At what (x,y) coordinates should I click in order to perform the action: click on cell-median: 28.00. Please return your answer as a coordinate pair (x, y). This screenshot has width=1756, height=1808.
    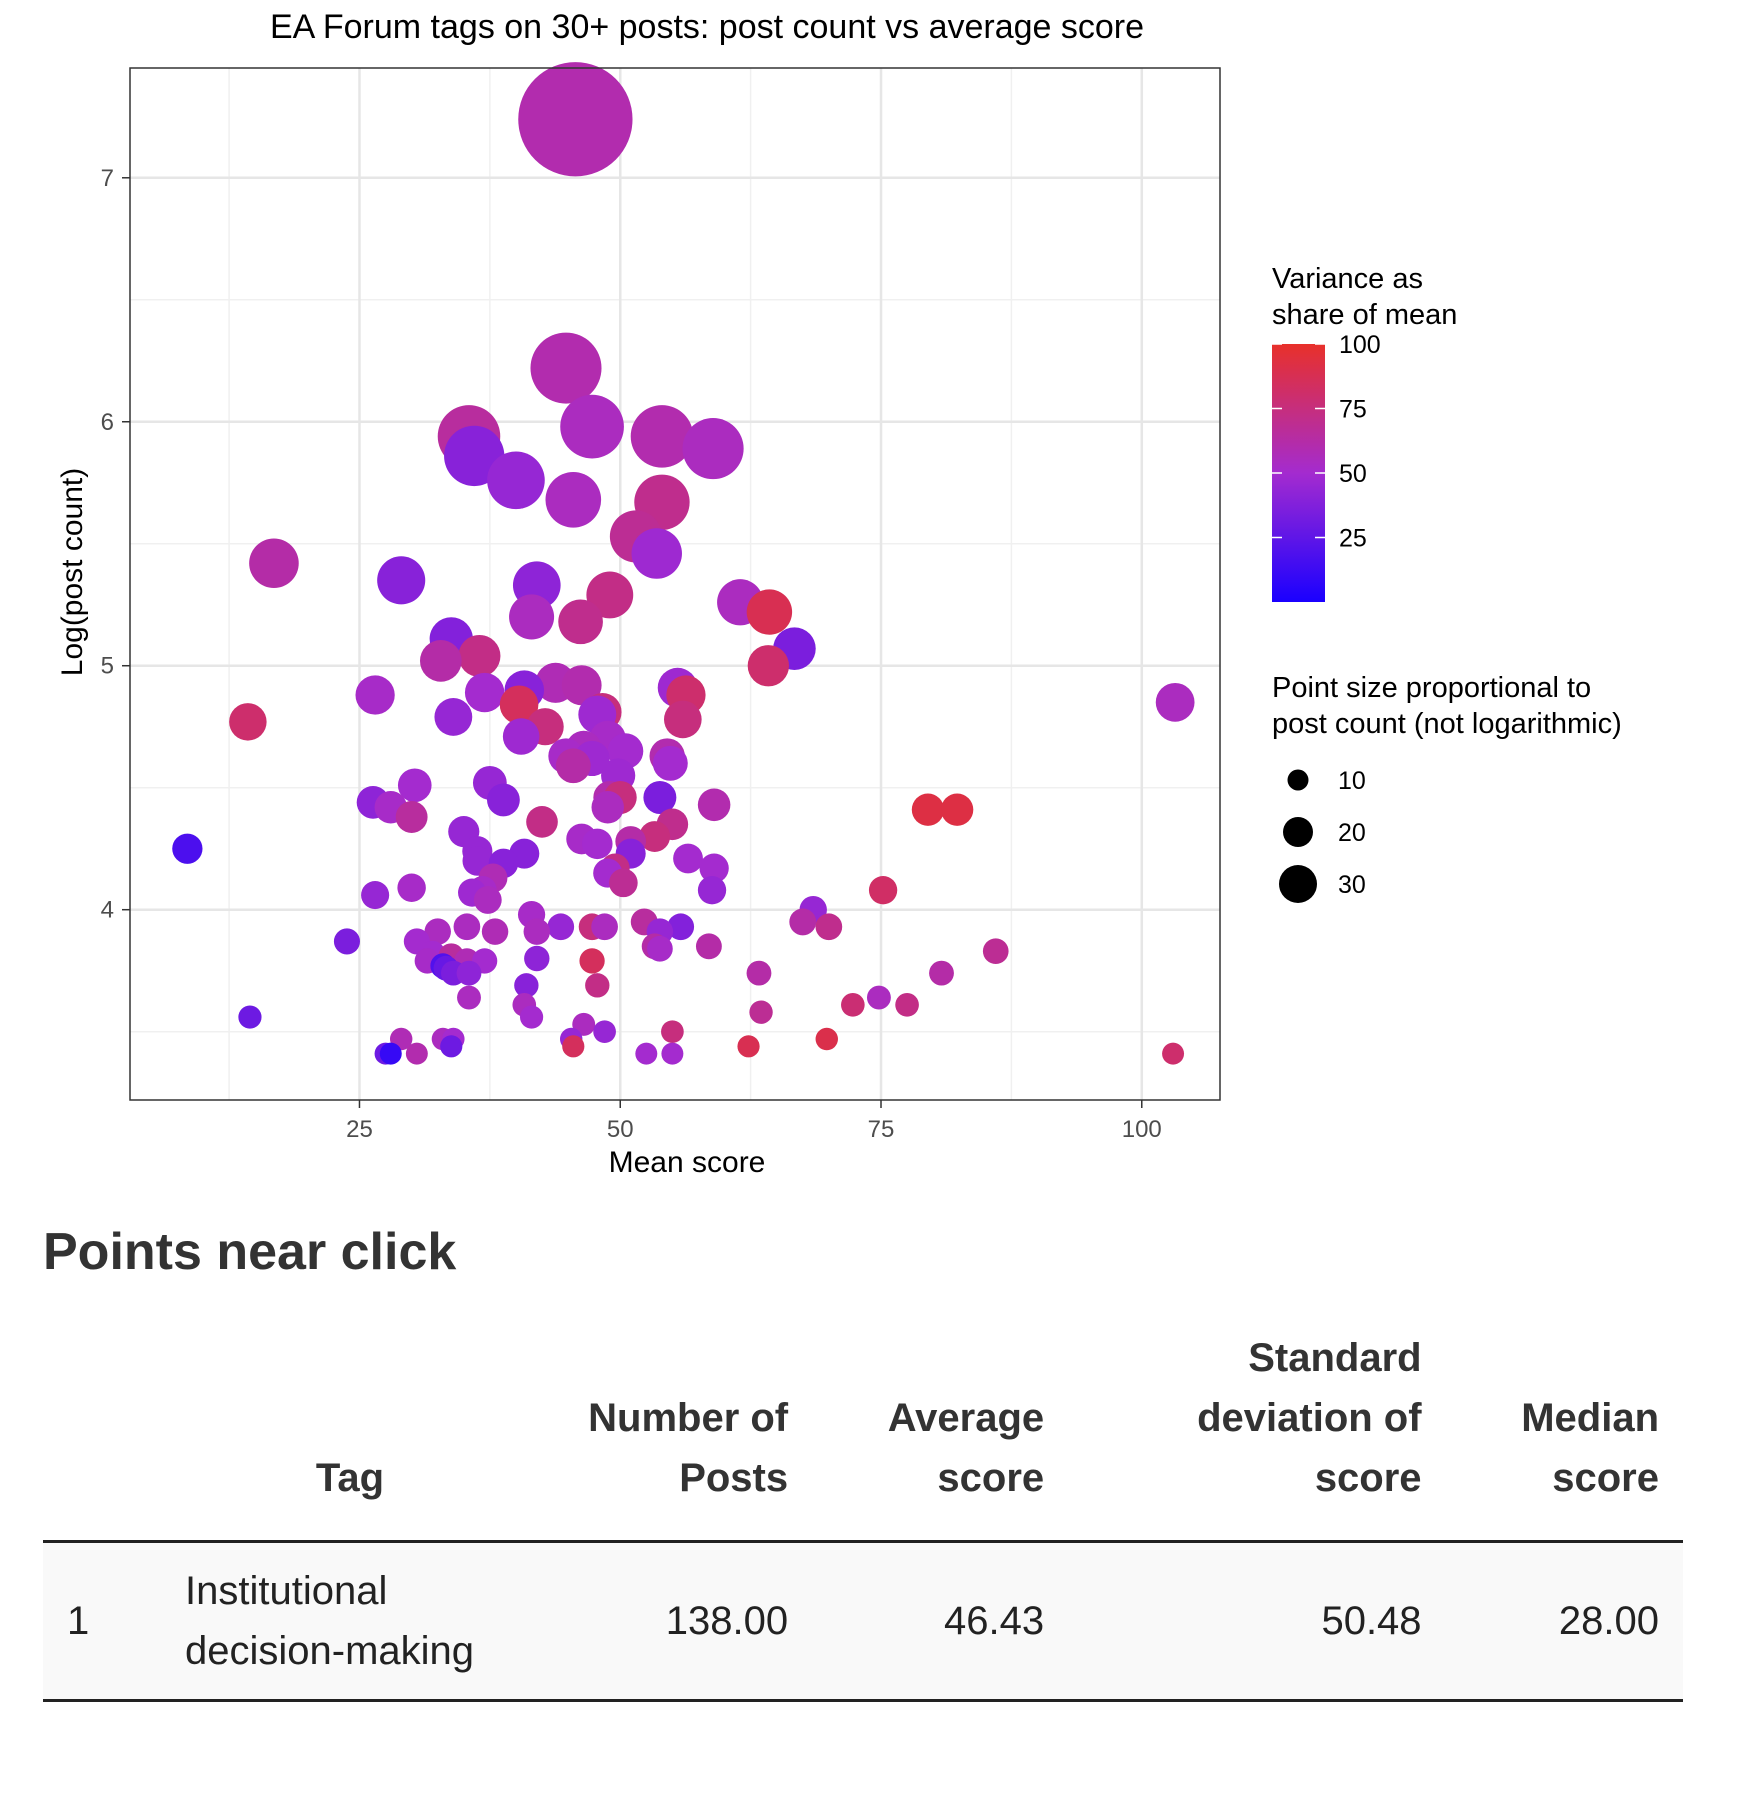
    Looking at the image, I should click on (1564, 1621).